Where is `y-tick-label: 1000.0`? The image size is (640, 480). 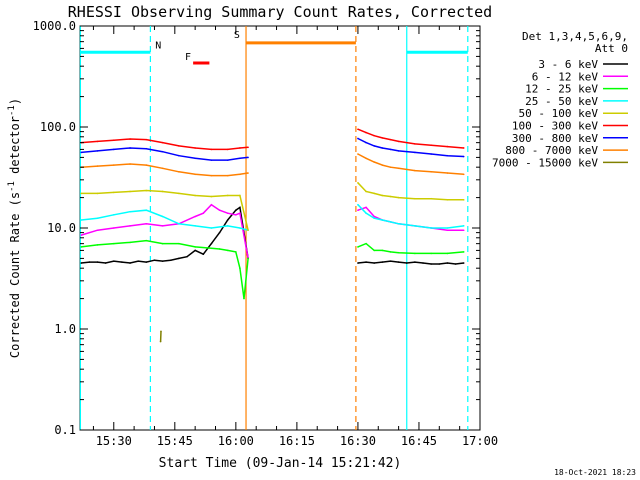 y-tick-label: 1000.0 is located at coordinates (54, 26).